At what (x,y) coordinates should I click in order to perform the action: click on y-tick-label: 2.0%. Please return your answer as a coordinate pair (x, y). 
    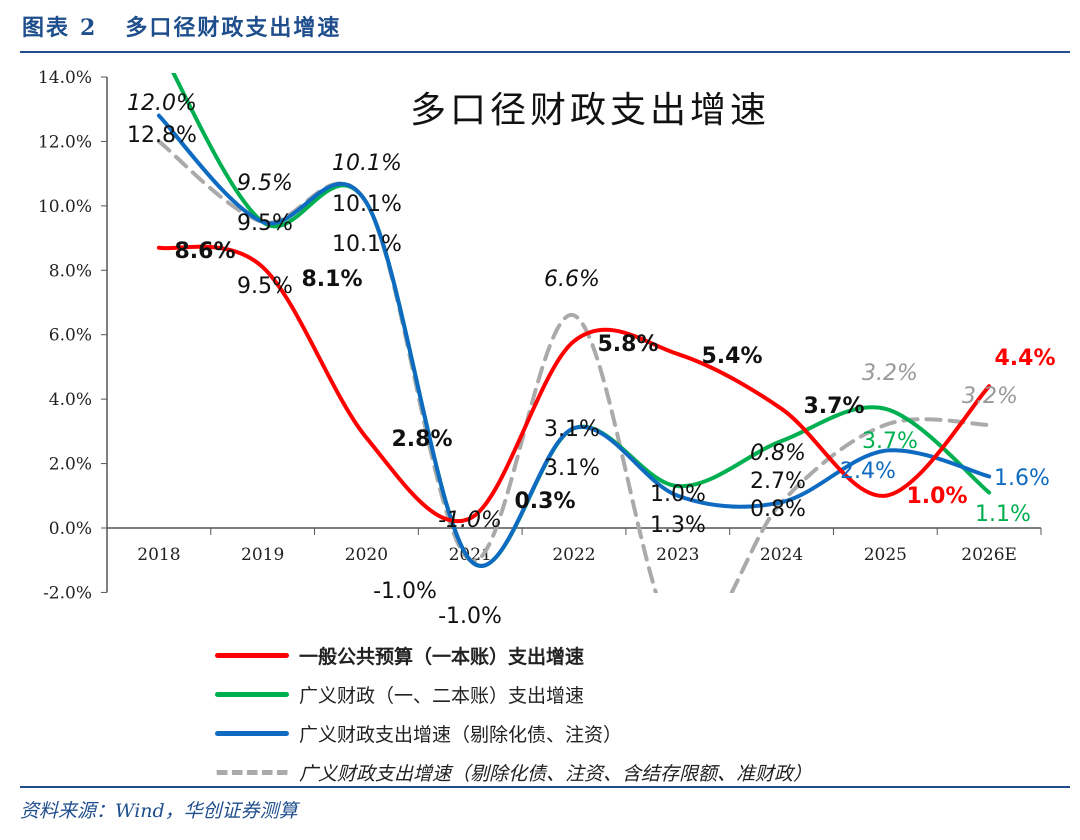
    Looking at the image, I should click on (70, 465).